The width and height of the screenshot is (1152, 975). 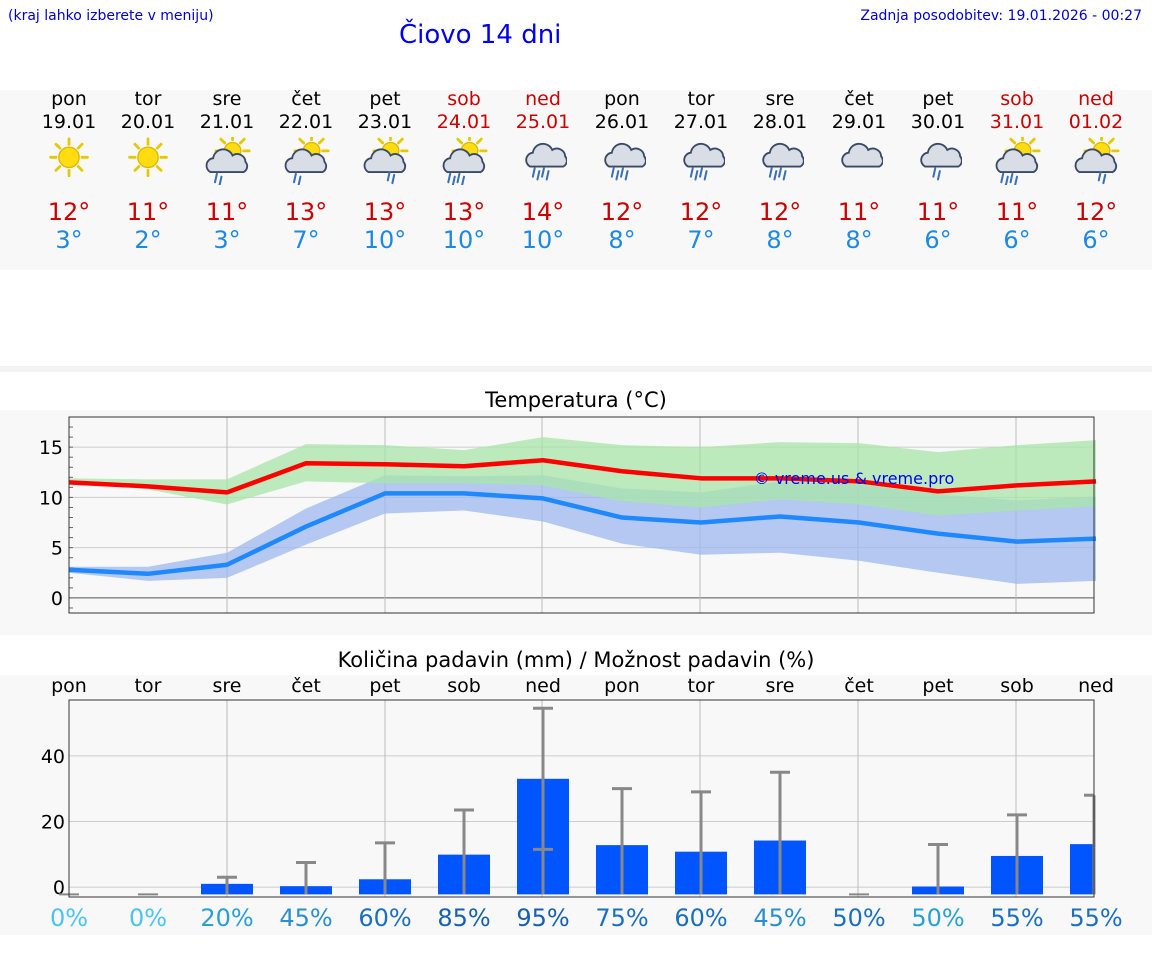 What do you see at coordinates (859, 122) in the screenshot?
I see `day-date: 29.01` at bounding box center [859, 122].